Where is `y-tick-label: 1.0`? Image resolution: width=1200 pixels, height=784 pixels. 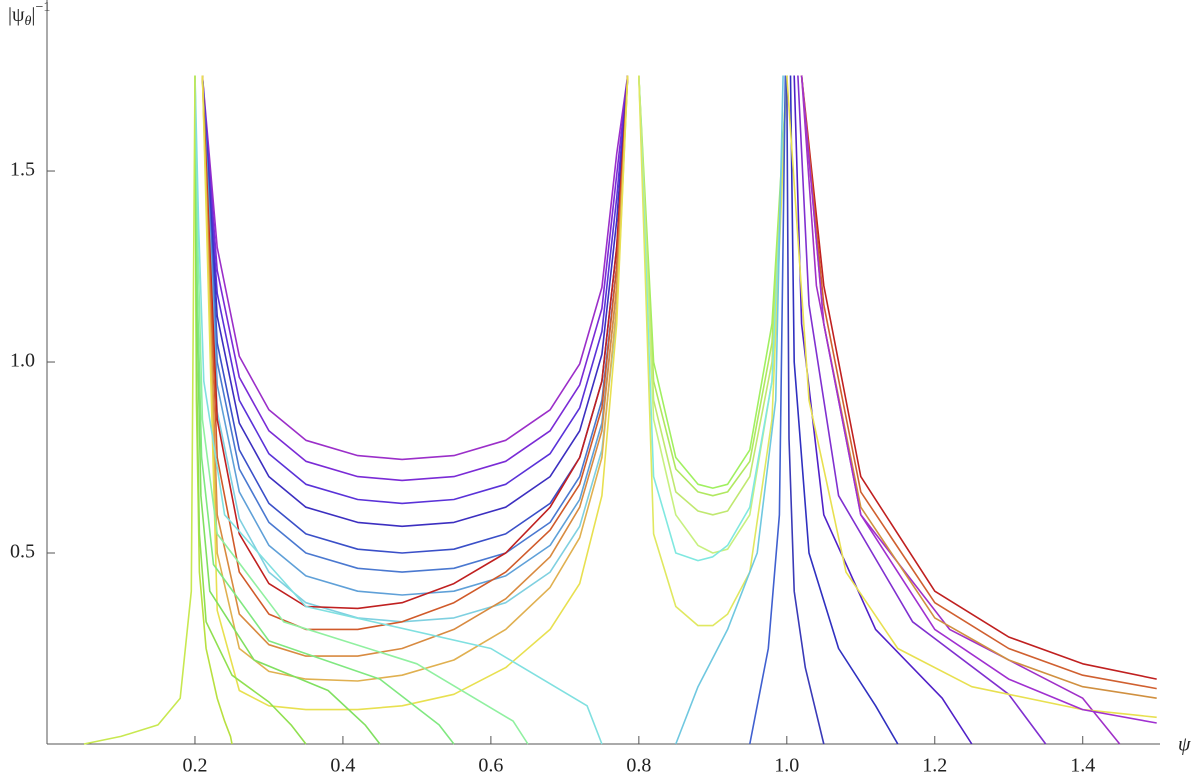 y-tick-label: 1.0 is located at coordinates (22, 361).